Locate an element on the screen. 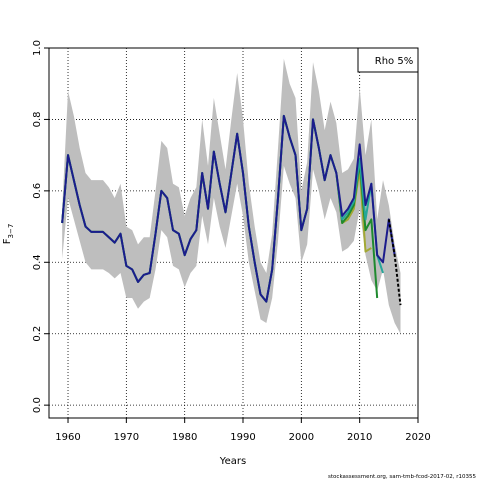 Image resolution: width=480 pixels, height=480 pixels. x-axis-label: Years is located at coordinates (232, 461).